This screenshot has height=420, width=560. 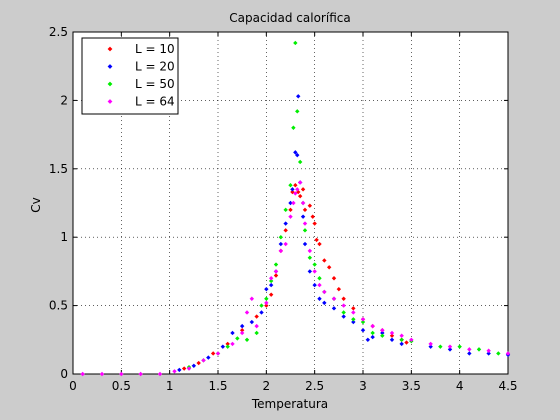 What do you see at coordinates (289, 18) in the screenshot?
I see `chart-title: Capacidad calorífica` at bounding box center [289, 18].